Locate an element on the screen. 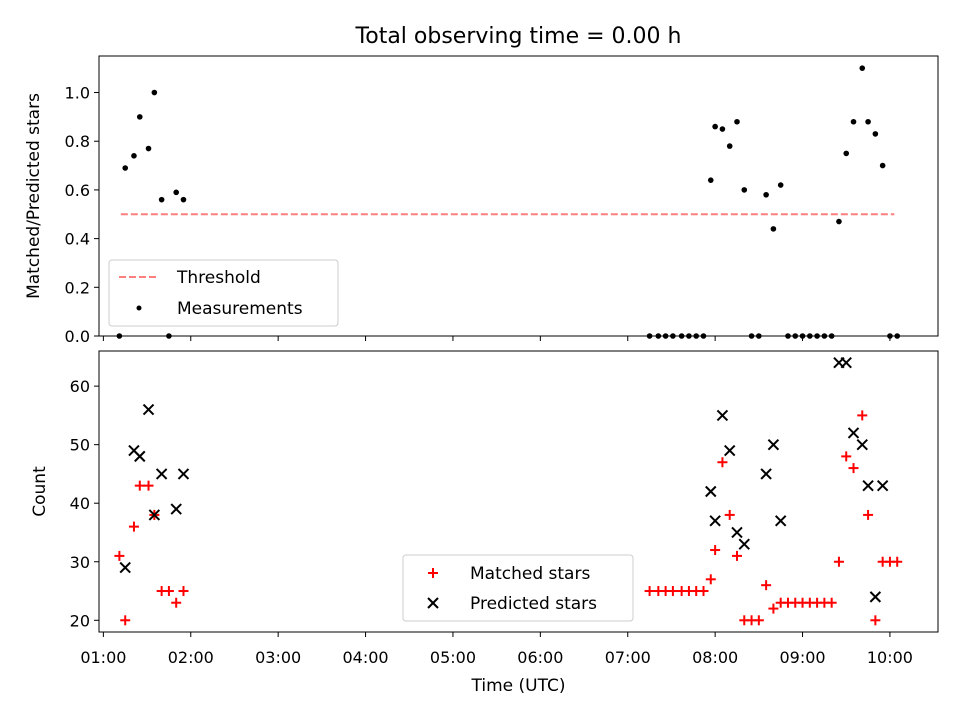 The width and height of the screenshot is (960, 720). y-axis-label-ratio: Matched/Predicted stars is located at coordinates (34, 196).